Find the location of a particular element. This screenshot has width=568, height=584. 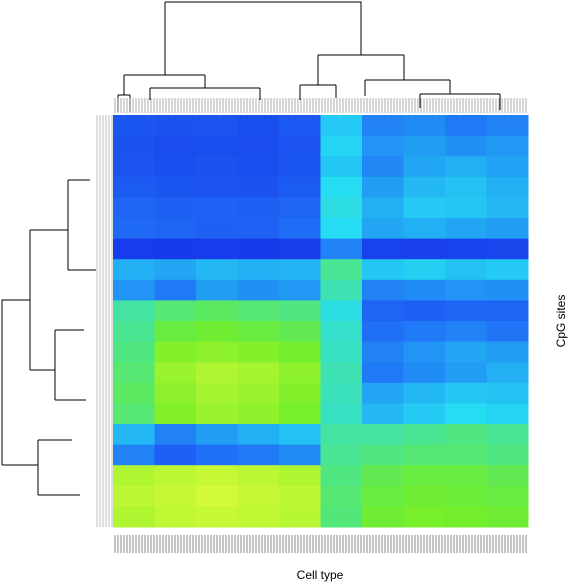

column-labels is located at coordinates (320, 544).